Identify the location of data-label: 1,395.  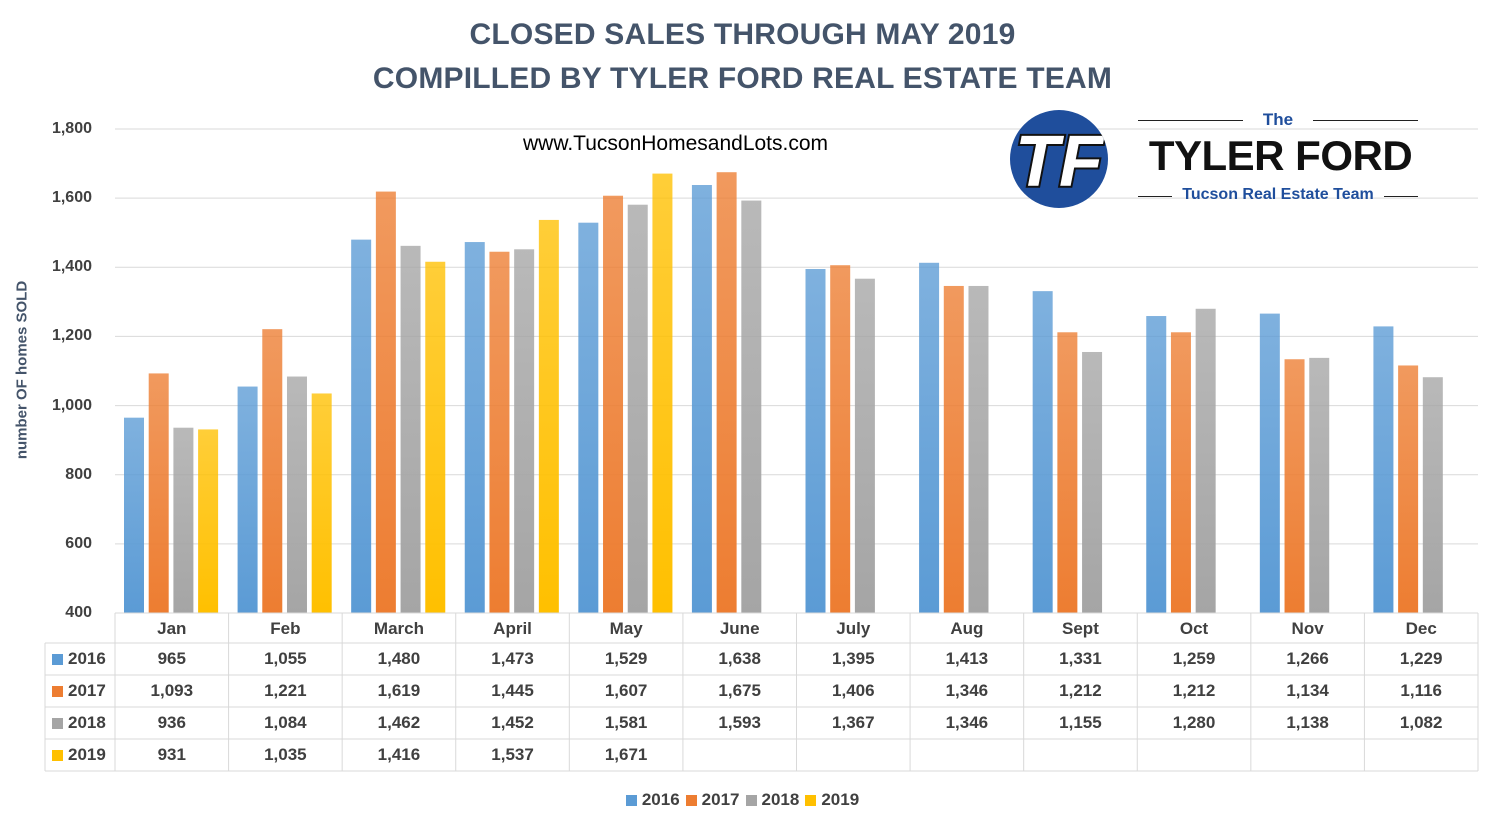
(853, 658).